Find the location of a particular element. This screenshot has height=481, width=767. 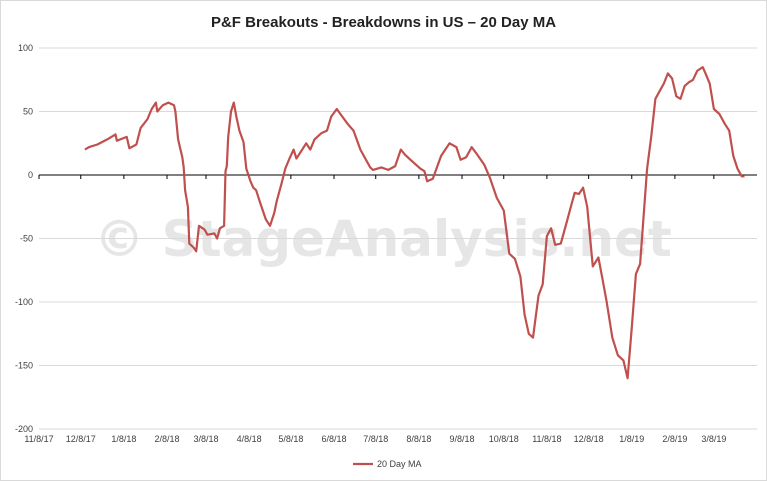

x-tick-label: 1/8/19 is located at coordinates (631, 439).